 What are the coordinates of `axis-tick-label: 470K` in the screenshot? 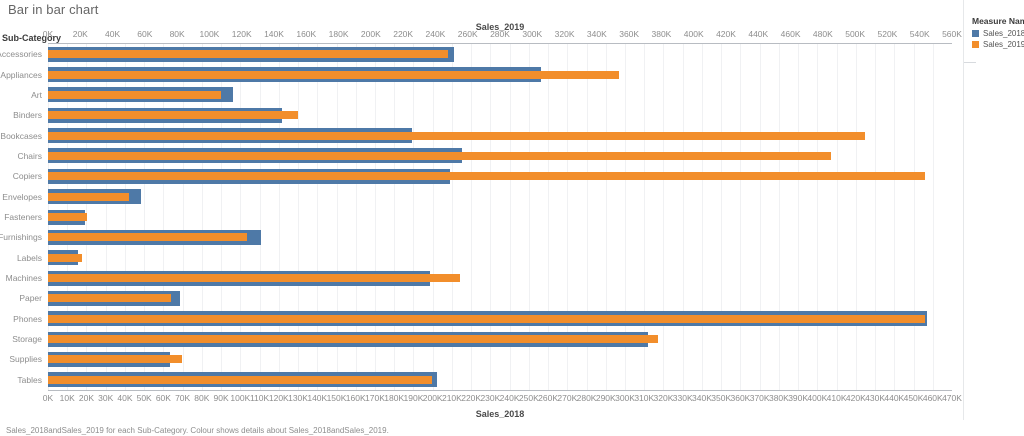 It's located at (952, 398).